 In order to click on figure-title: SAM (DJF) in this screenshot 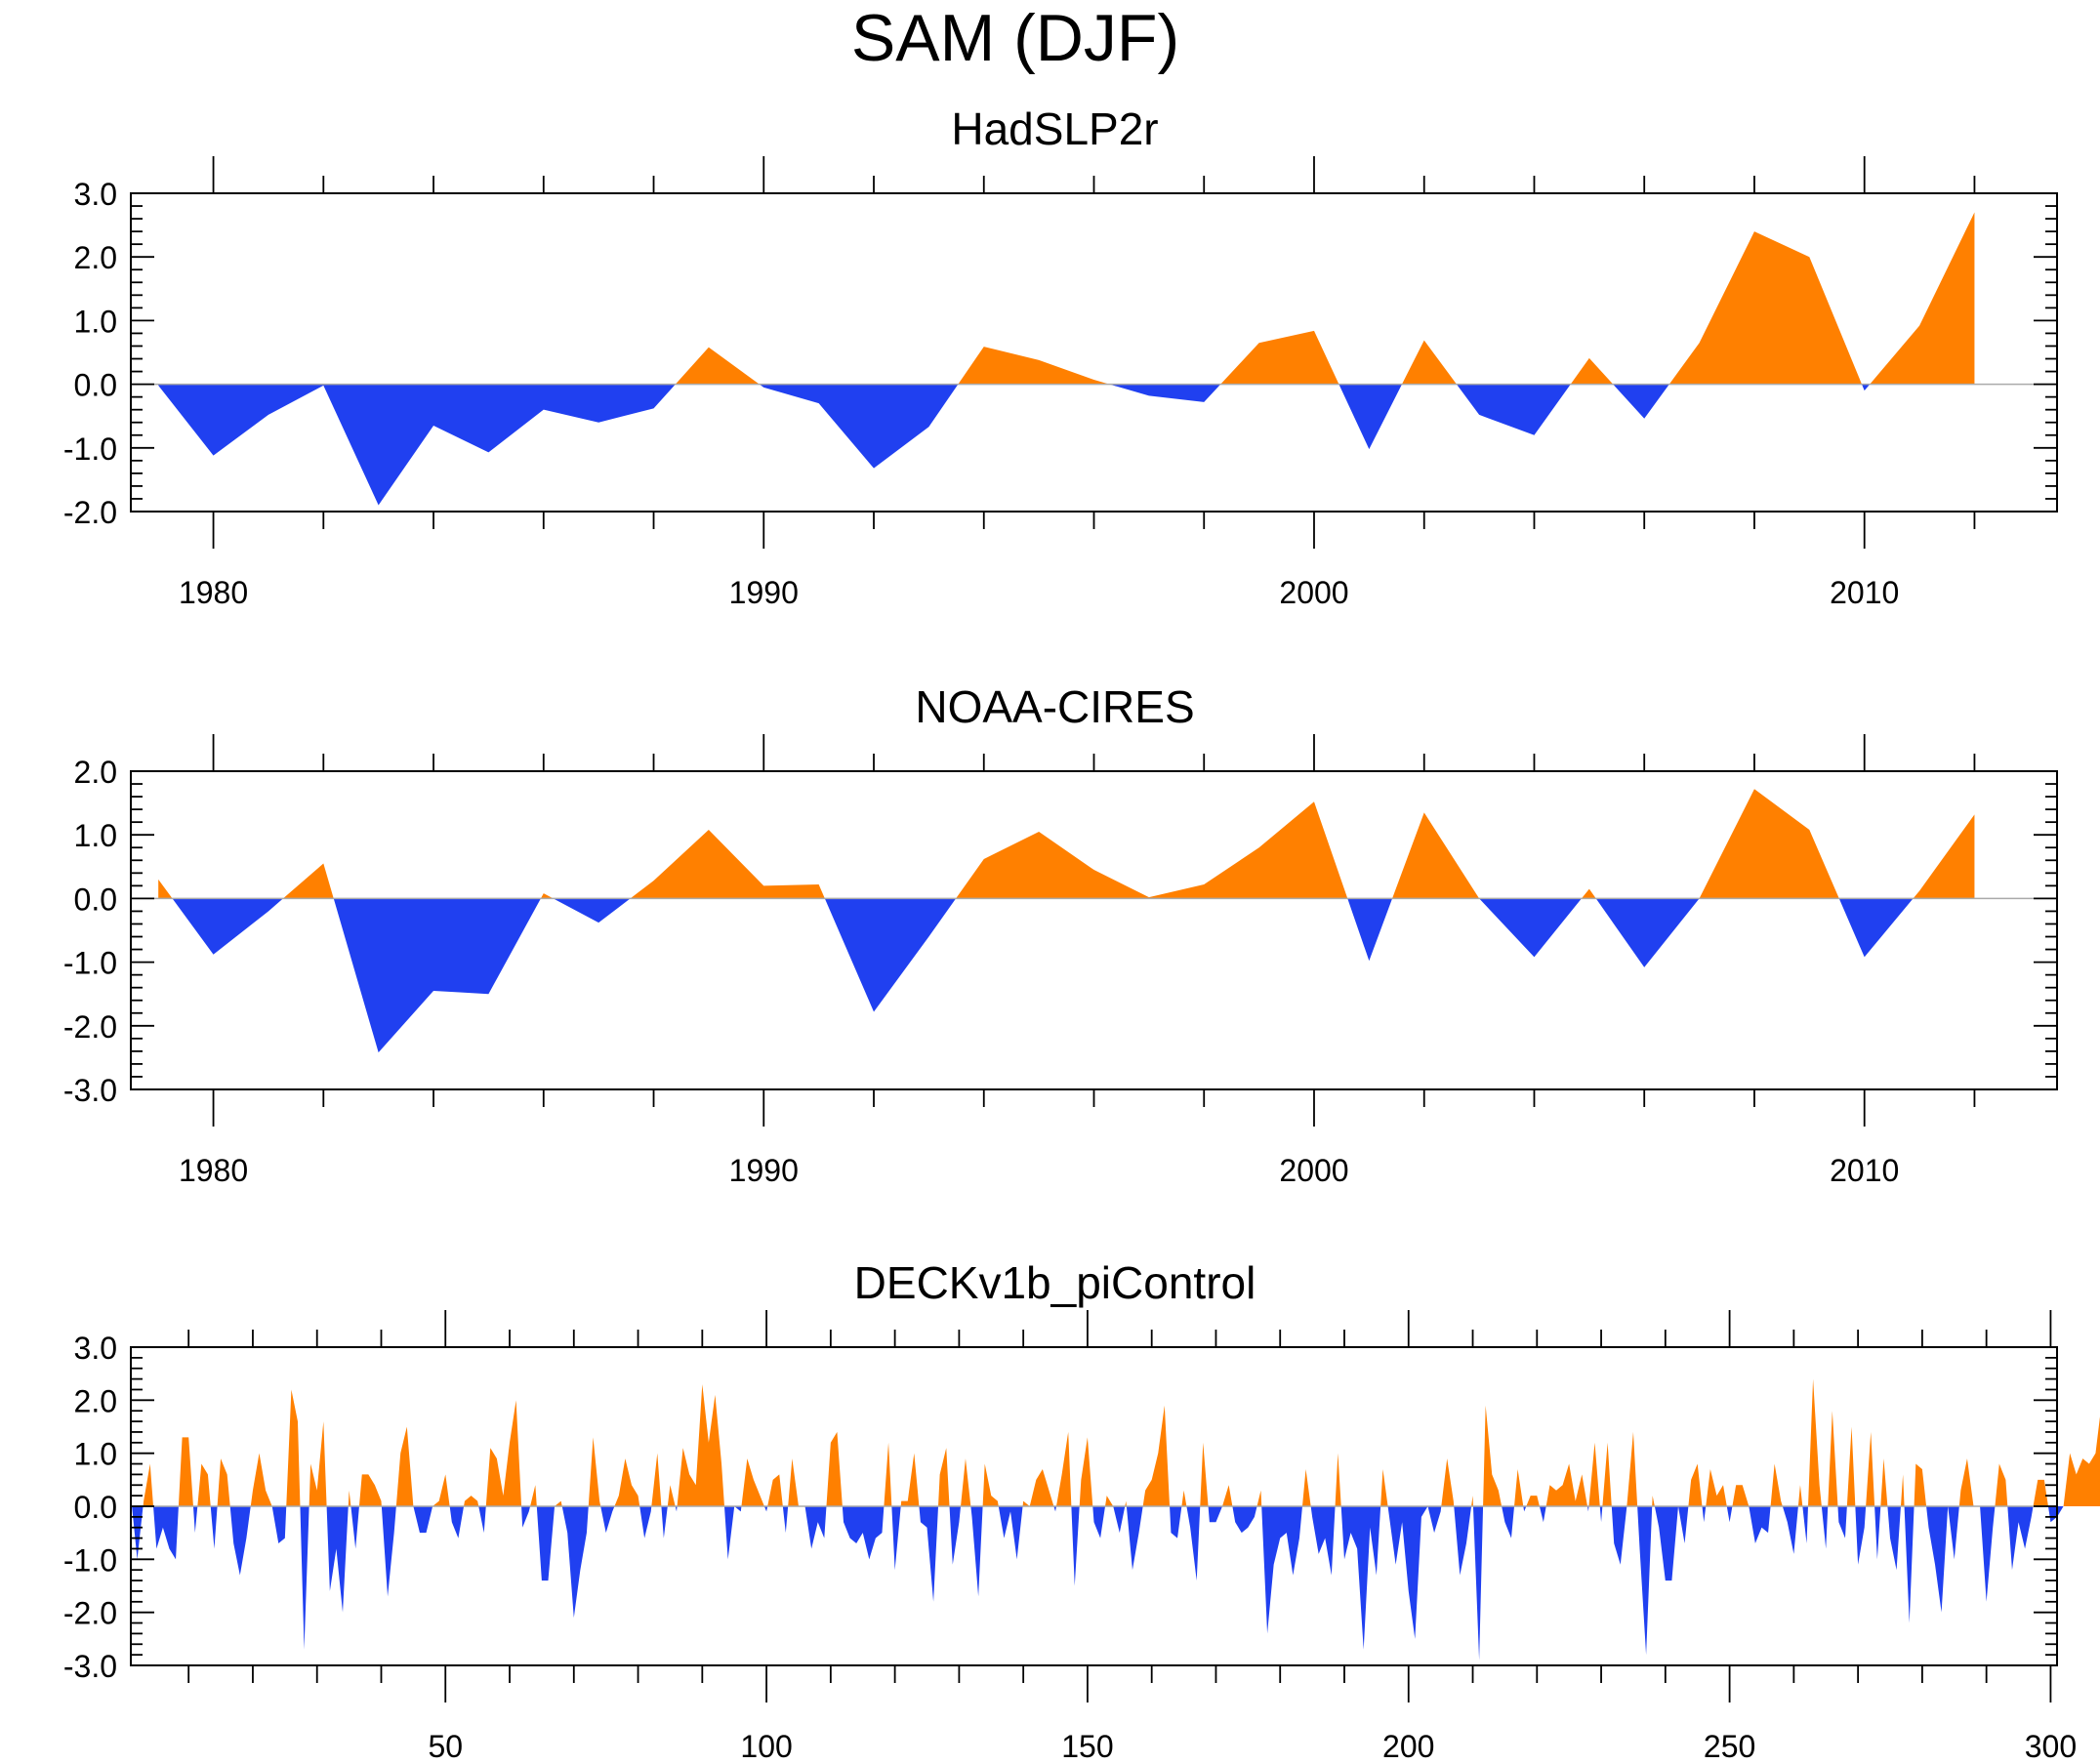, I will do `click(1015, 38)`.